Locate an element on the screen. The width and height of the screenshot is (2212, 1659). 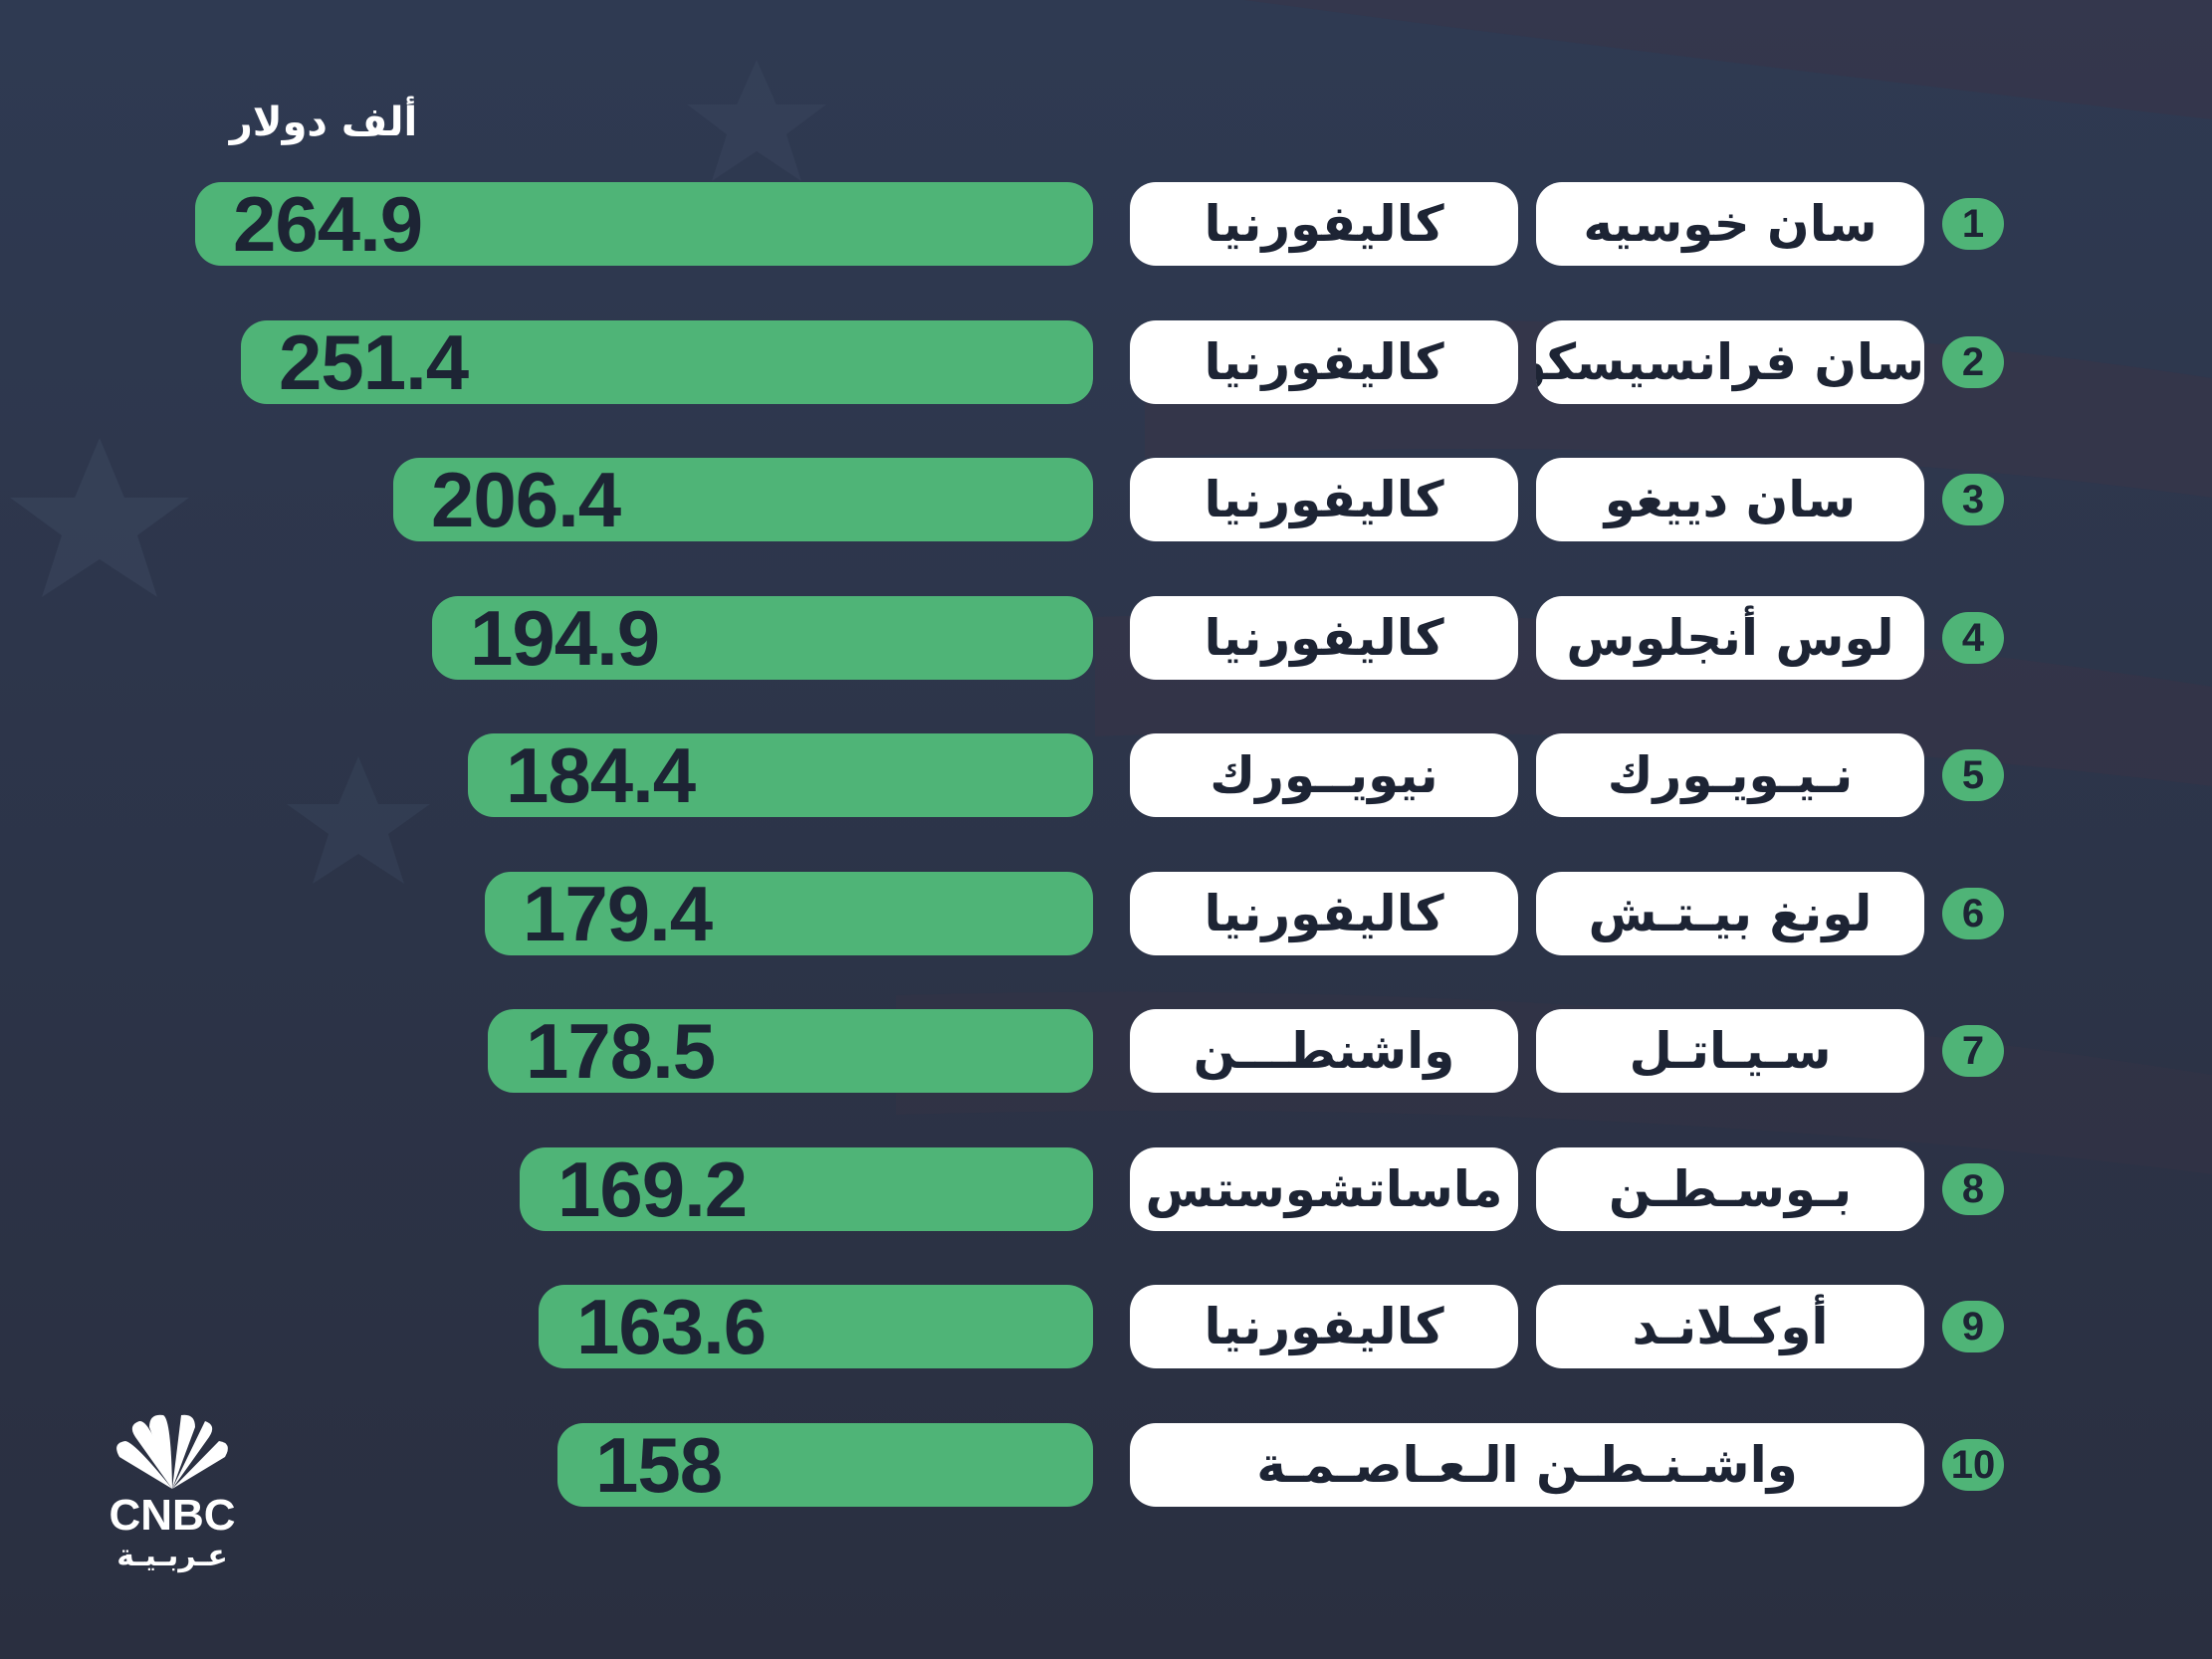
chart-row: 179.4 لونغ بيـتـش كاليفورنيا 6 is located at coordinates (1106, 913).